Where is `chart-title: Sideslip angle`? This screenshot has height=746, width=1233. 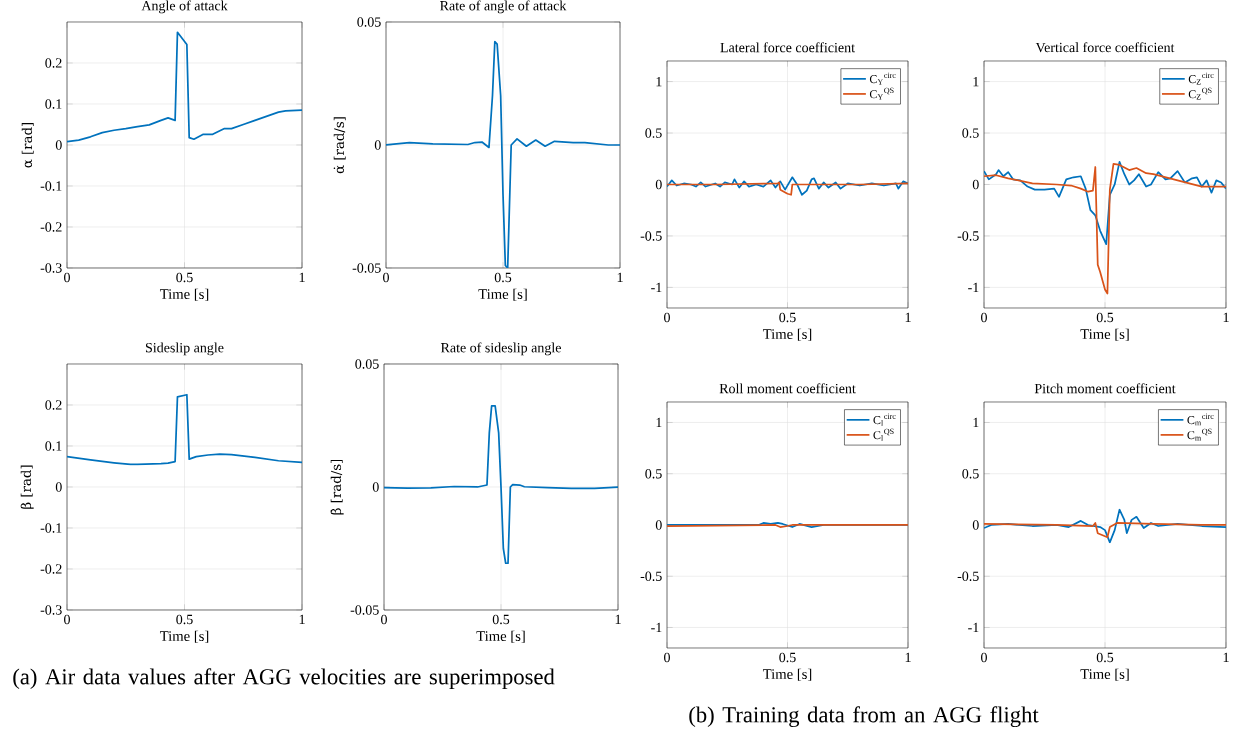 chart-title: Sideslip angle is located at coordinates (184, 349).